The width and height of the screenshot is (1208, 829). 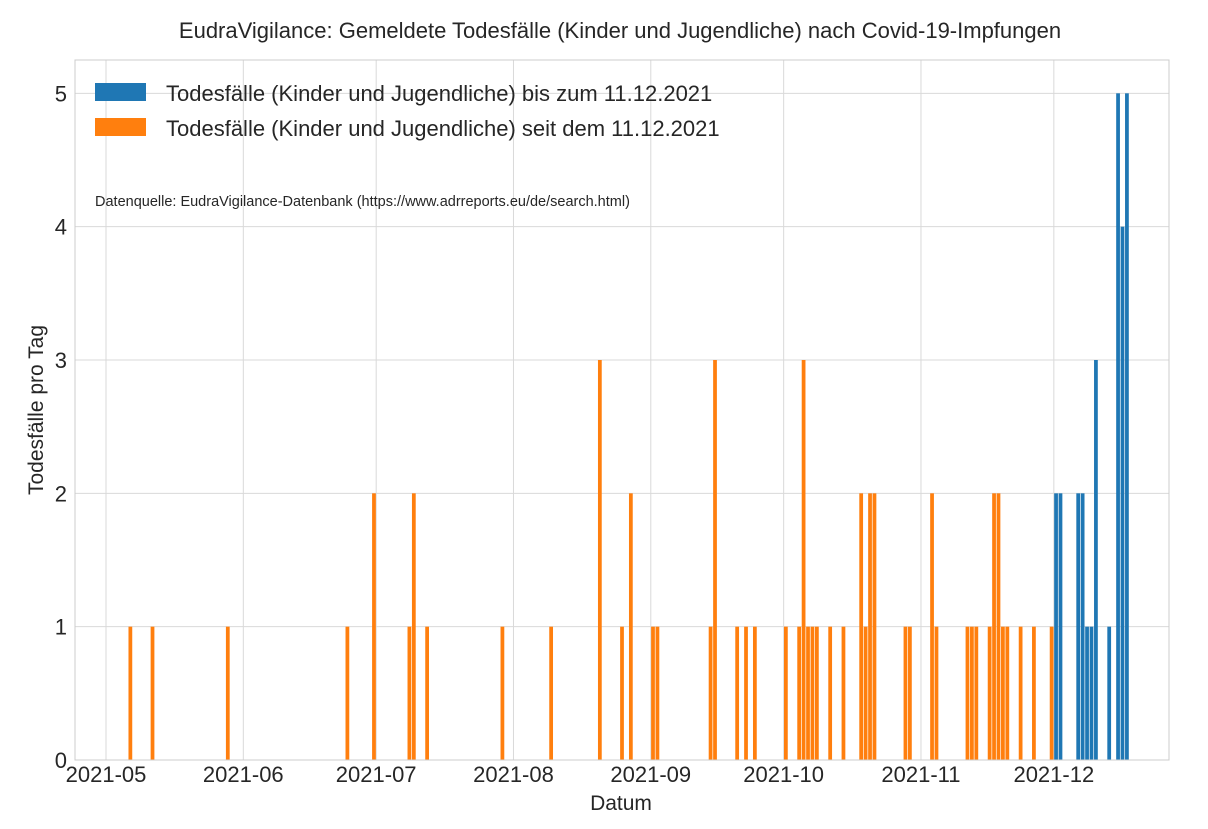 What do you see at coordinates (621, 803) in the screenshot?
I see `x-axis-label: Datum` at bounding box center [621, 803].